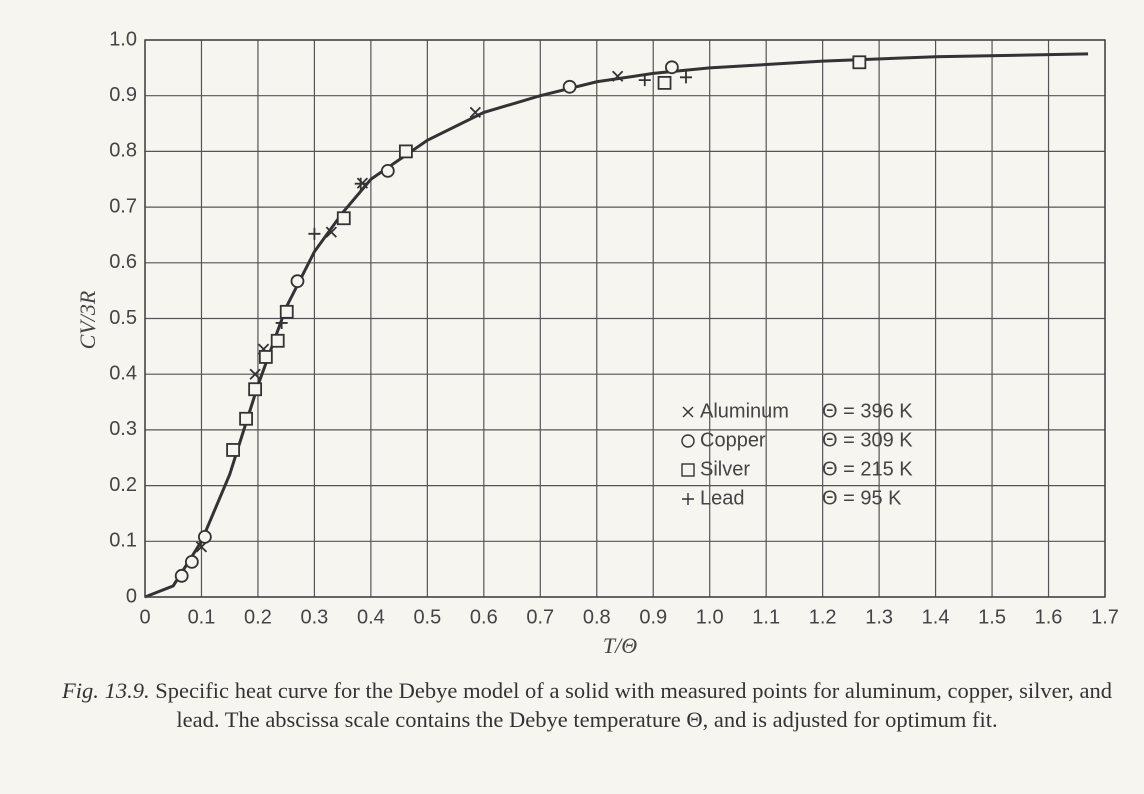 This screenshot has height=794, width=1144. I want to click on x-tick-label: 0.3, so click(315, 617).